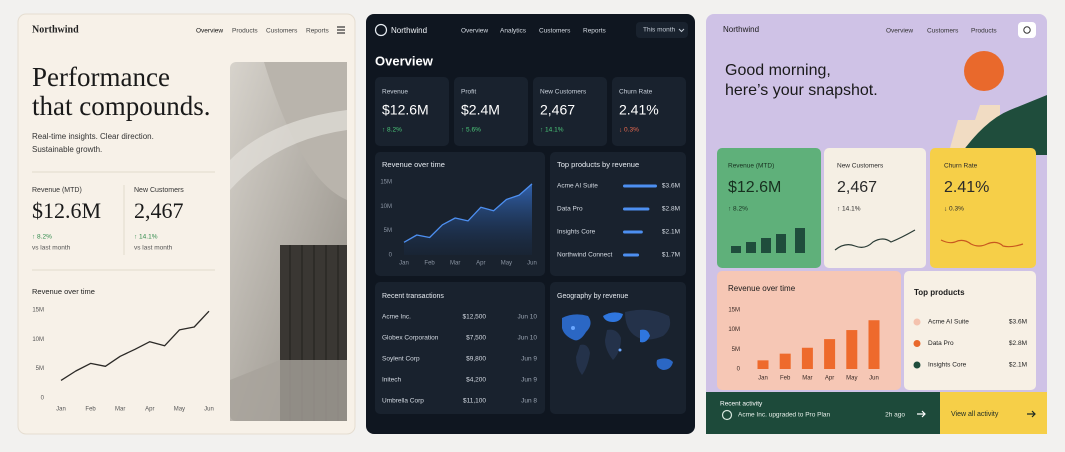  What do you see at coordinates (671, 255) in the screenshot?
I see `value-label: $1.7M` at bounding box center [671, 255].